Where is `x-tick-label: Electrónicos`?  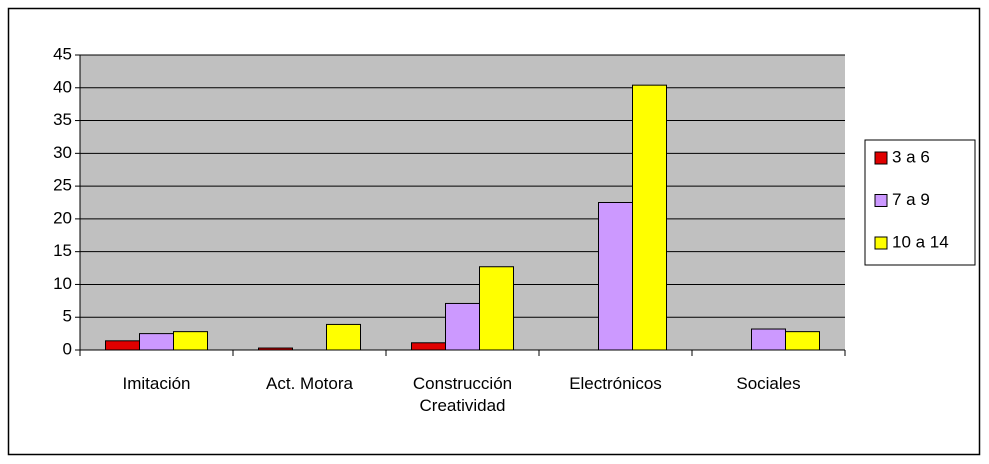 x-tick-label: Electrónicos is located at coordinates (615, 383).